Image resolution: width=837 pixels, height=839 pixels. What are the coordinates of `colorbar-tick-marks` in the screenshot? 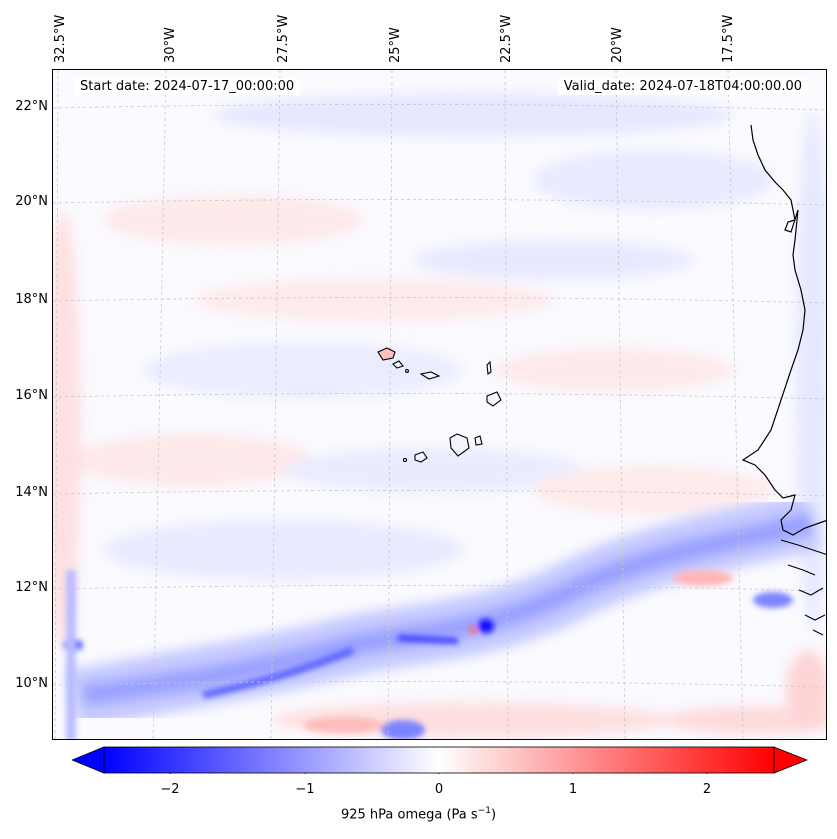 It's located at (438, 773).